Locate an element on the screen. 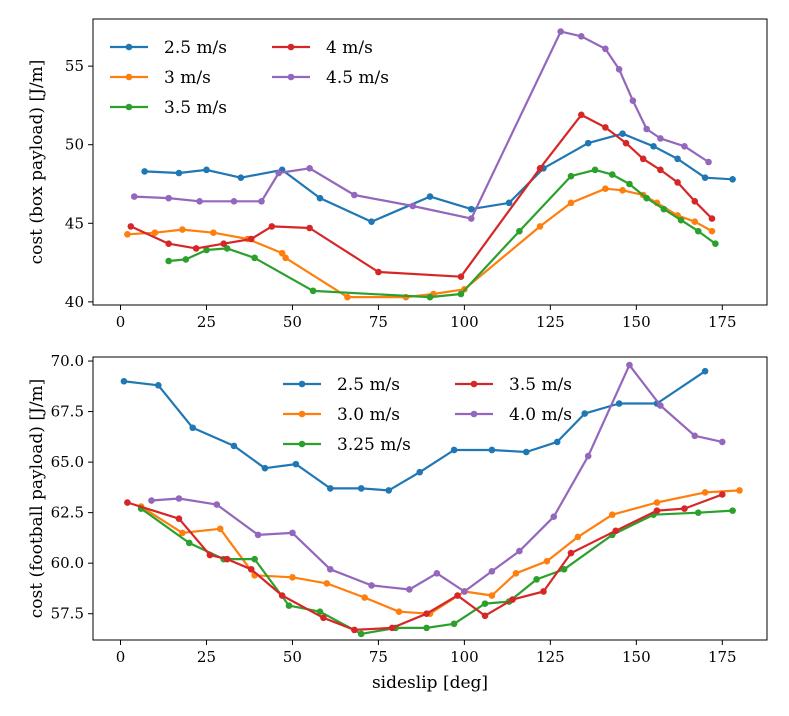  legend: 2.5 m/s 3 m/s 3.5 m/s 4 m/s 4.5 m/s is located at coordinates (249, 78).